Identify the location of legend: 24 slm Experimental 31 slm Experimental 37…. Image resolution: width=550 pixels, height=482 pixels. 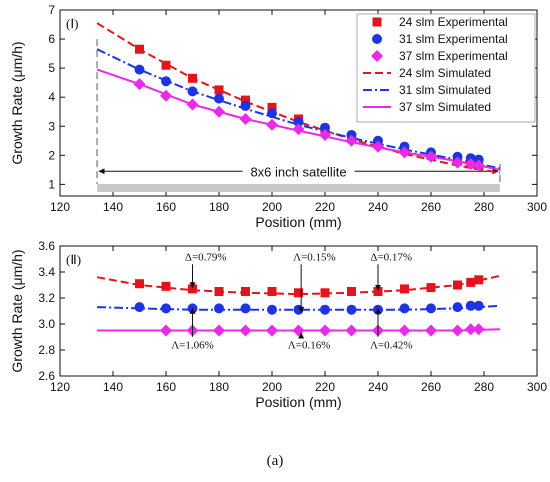
(446, 68).